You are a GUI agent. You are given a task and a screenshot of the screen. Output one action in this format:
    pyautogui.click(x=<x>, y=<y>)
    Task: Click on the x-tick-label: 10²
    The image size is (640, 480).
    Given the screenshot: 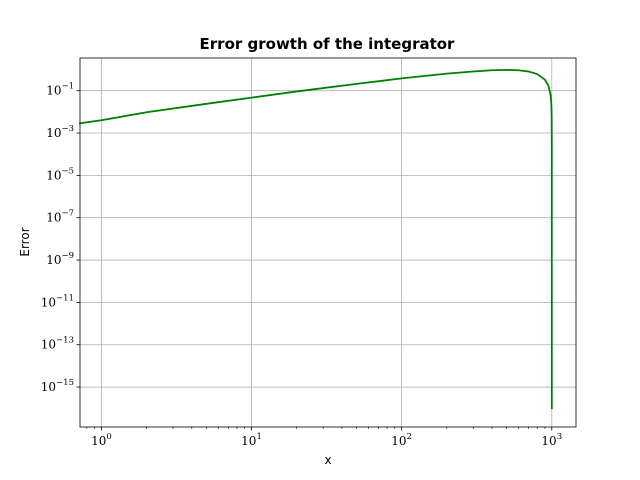 What is the action you would take?
    pyautogui.click(x=401, y=440)
    